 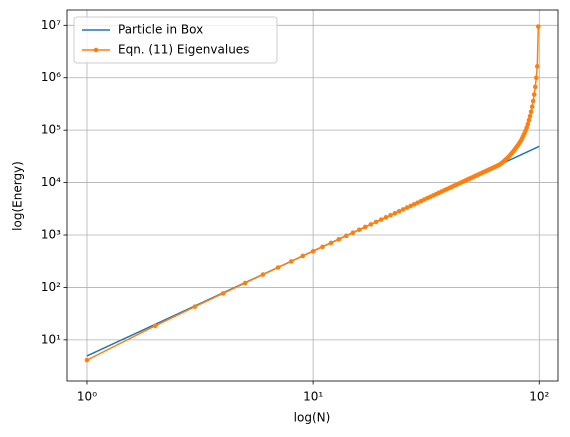 I want to click on x-axis-label: log(N), so click(x=312, y=418).